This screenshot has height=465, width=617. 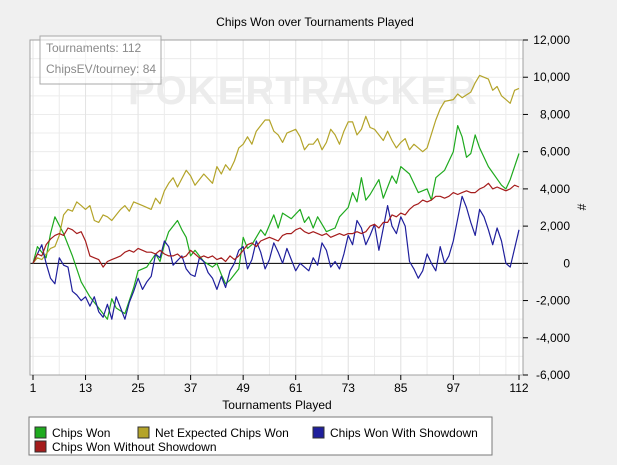 What do you see at coordinates (551, 40) in the screenshot?
I see `y-tick-label: 12,000` at bounding box center [551, 40].